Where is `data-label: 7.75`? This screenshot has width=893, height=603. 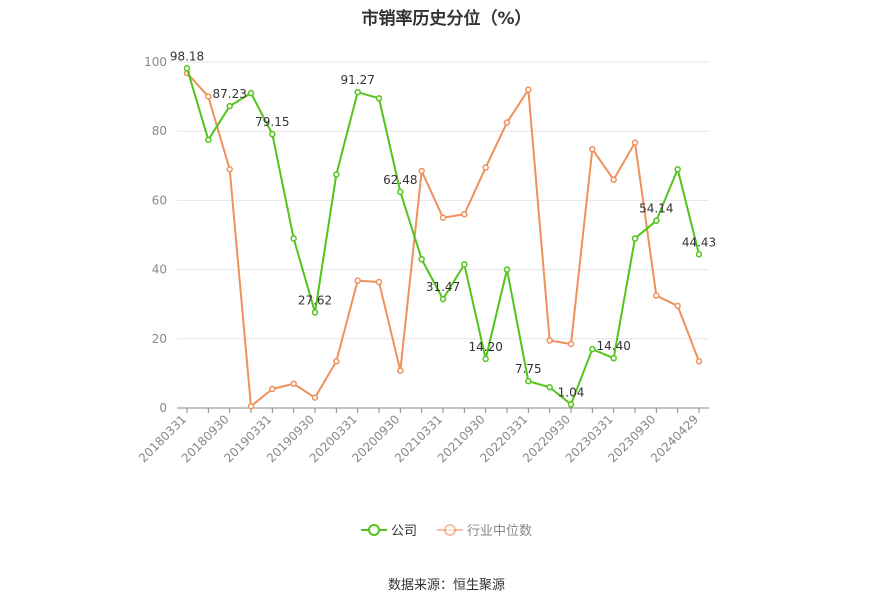
data-label: 7.75 is located at coordinates (528, 369).